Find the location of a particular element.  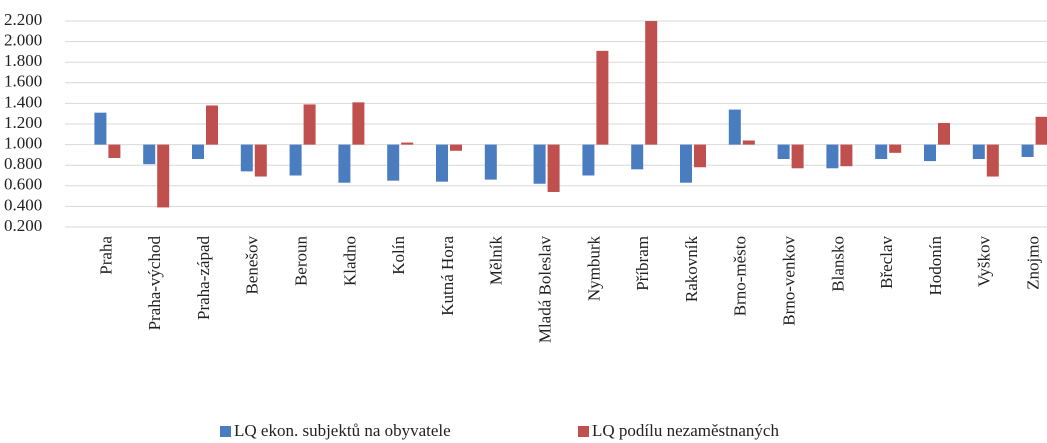

y-tick-label: 0.200 is located at coordinates (23, 225).